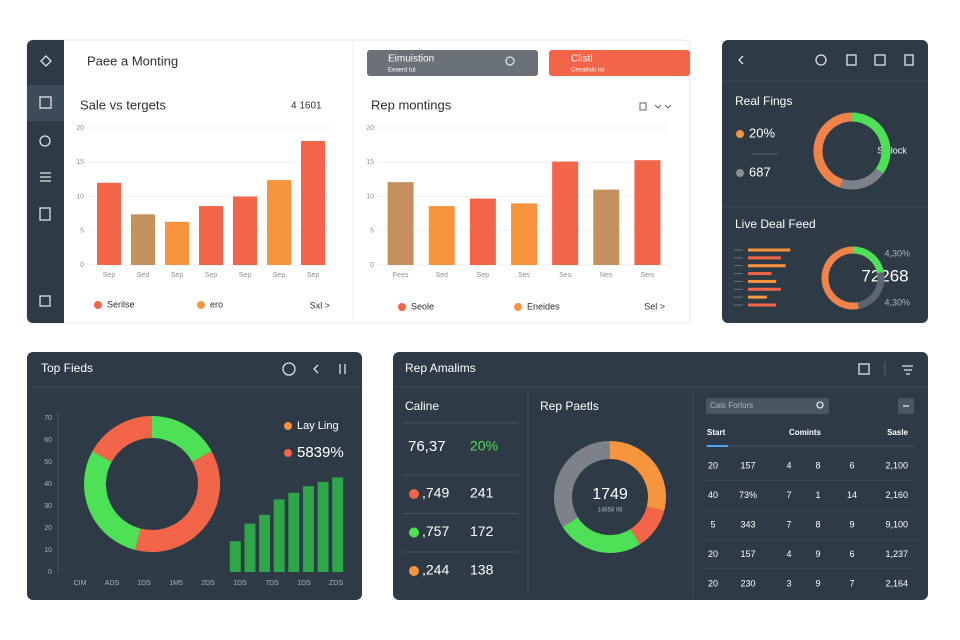 This screenshot has width=960, height=640. I want to click on x-tick-label: Ses, so click(565, 275).